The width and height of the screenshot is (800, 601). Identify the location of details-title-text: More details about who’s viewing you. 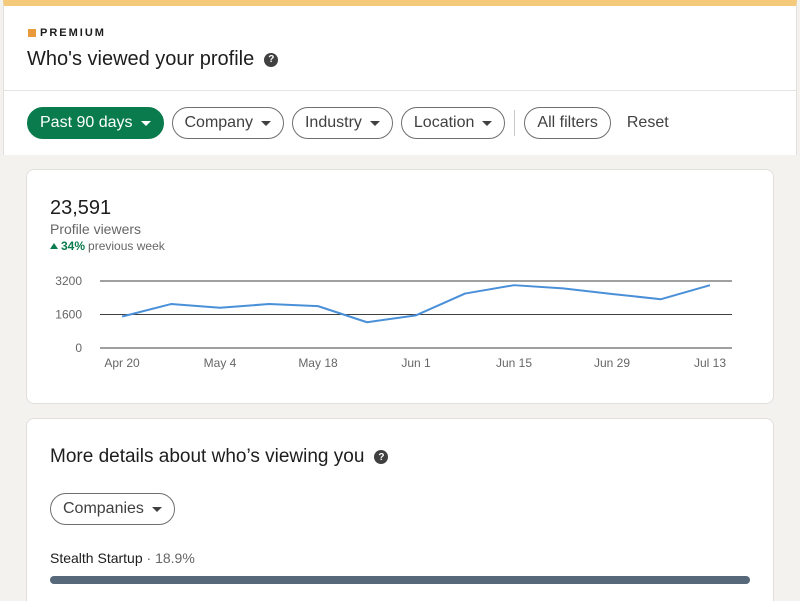
(207, 456).